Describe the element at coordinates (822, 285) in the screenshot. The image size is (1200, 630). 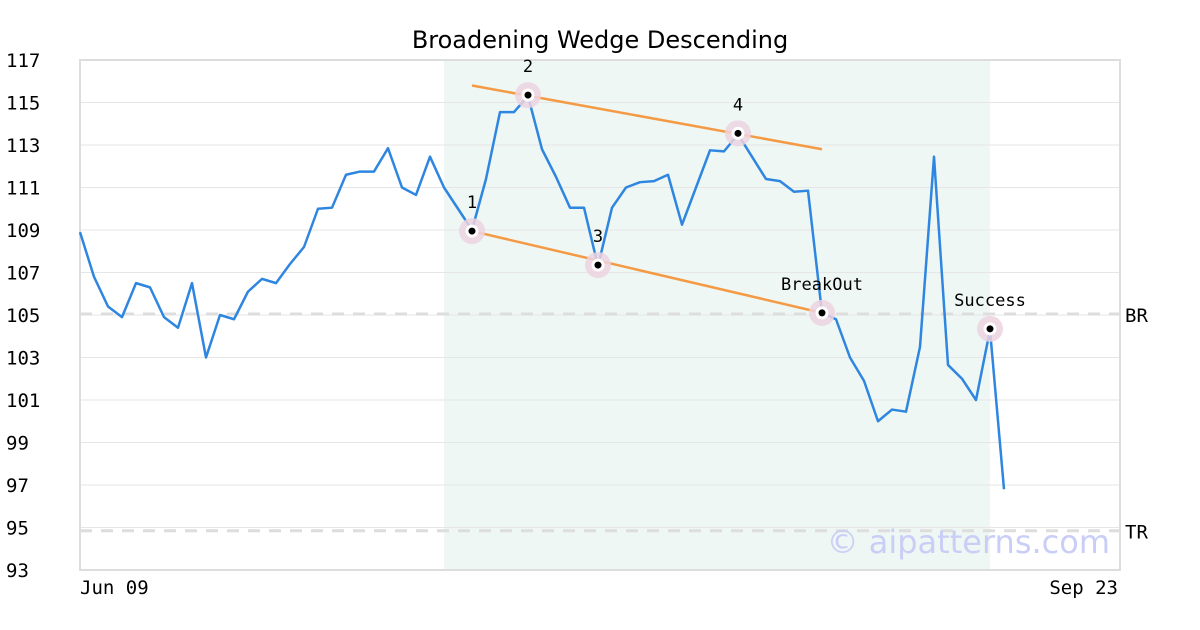
I see `point-label: BreakOut` at that location.